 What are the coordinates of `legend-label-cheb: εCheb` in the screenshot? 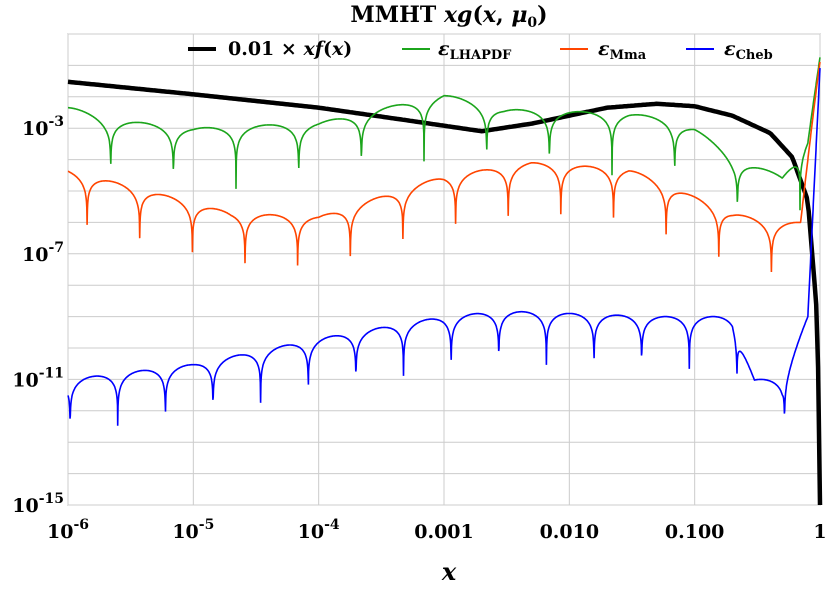 It's located at (748, 50).